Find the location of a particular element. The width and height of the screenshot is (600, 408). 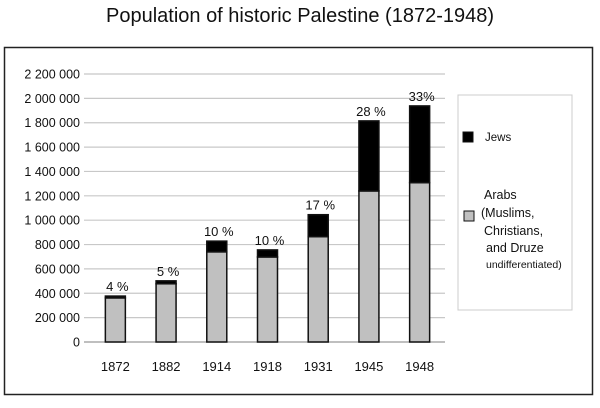

legend-label-jews: Jews is located at coordinates (498, 138).